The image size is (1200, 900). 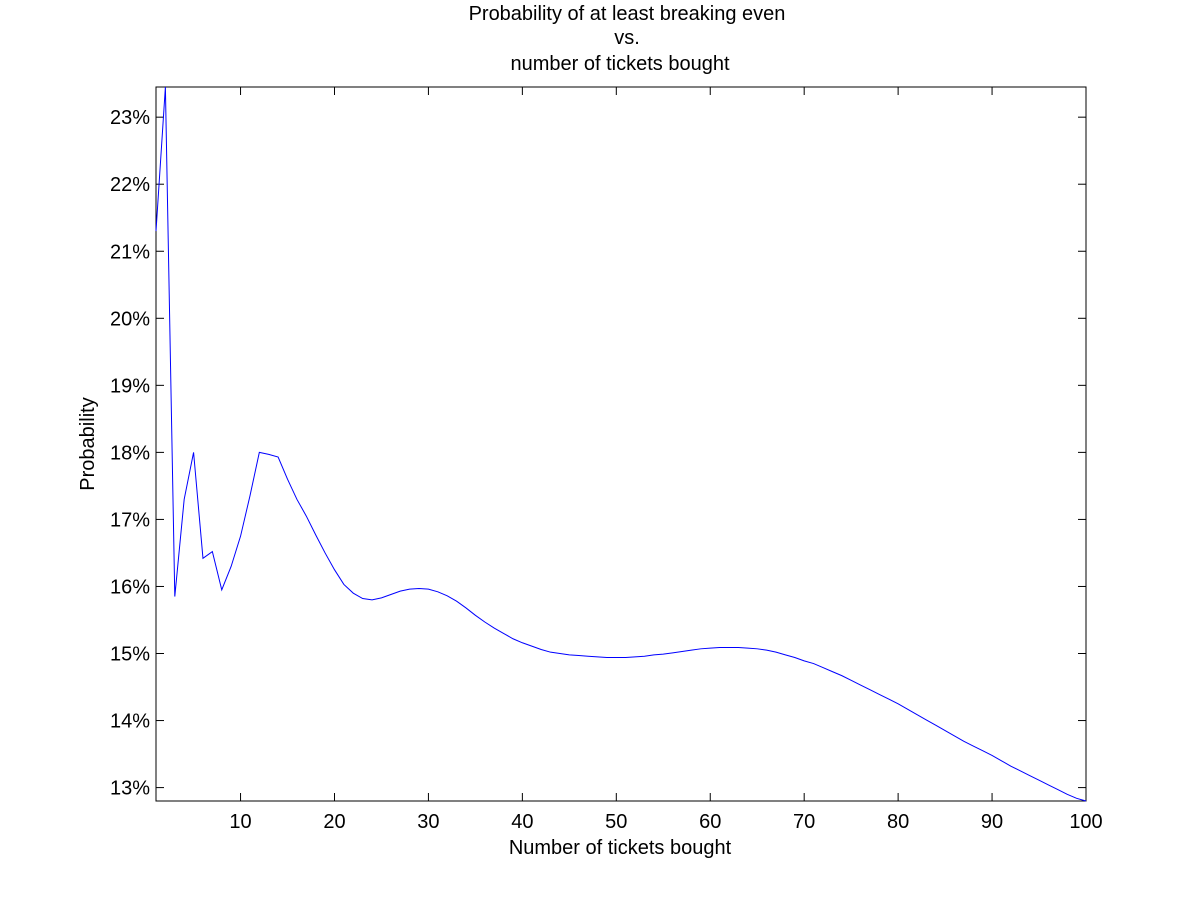 I want to click on y-tick-label: 18%, so click(x=130, y=453).